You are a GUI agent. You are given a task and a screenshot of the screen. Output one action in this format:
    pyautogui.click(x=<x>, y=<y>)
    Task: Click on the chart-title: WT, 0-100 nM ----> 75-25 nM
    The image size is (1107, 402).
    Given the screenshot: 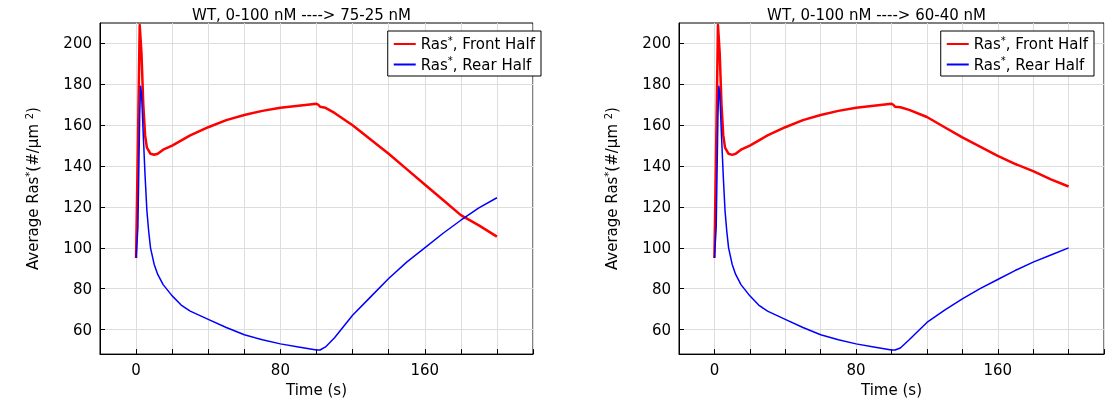 What is the action you would take?
    pyautogui.click(x=301, y=14)
    